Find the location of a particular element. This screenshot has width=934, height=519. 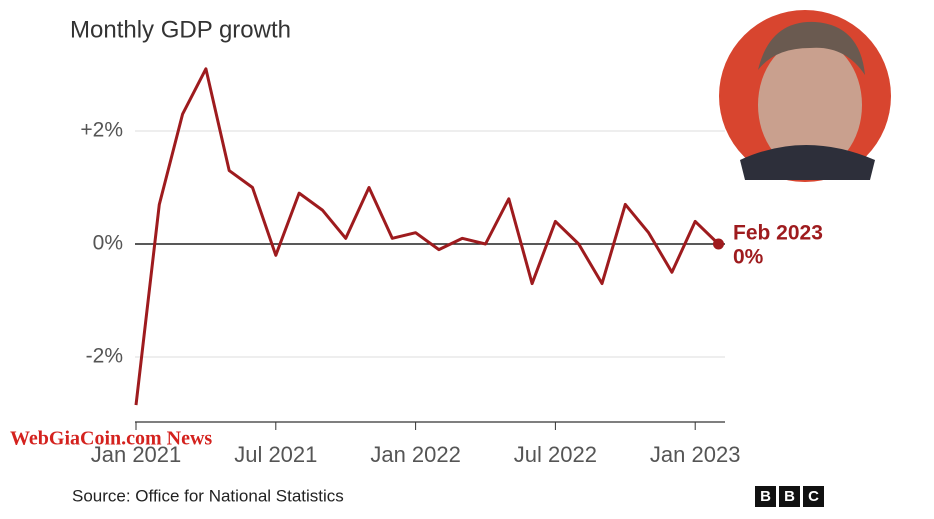

portrait is located at coordinates (805, 96).